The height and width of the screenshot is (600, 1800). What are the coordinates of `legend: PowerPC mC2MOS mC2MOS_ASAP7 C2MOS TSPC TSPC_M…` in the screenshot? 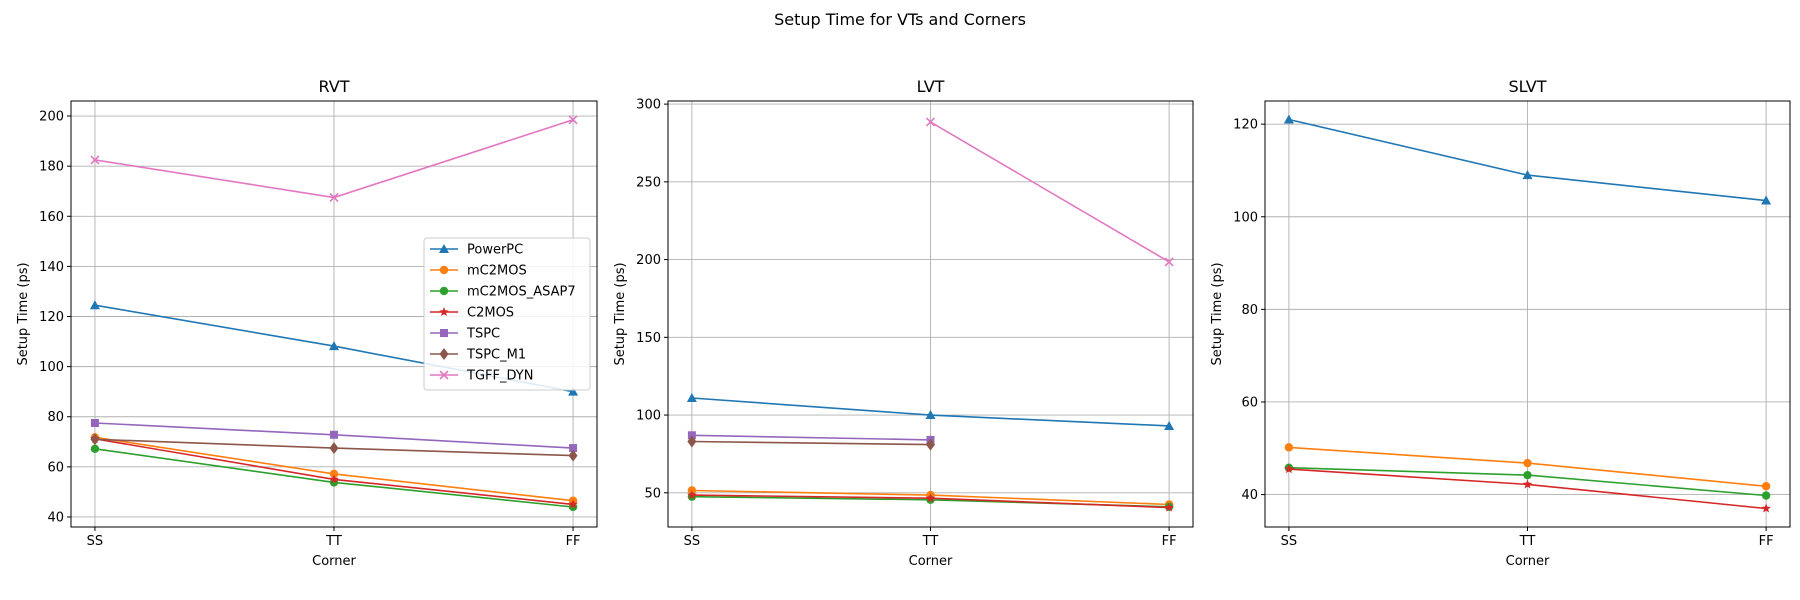 It's located at (507, 314).